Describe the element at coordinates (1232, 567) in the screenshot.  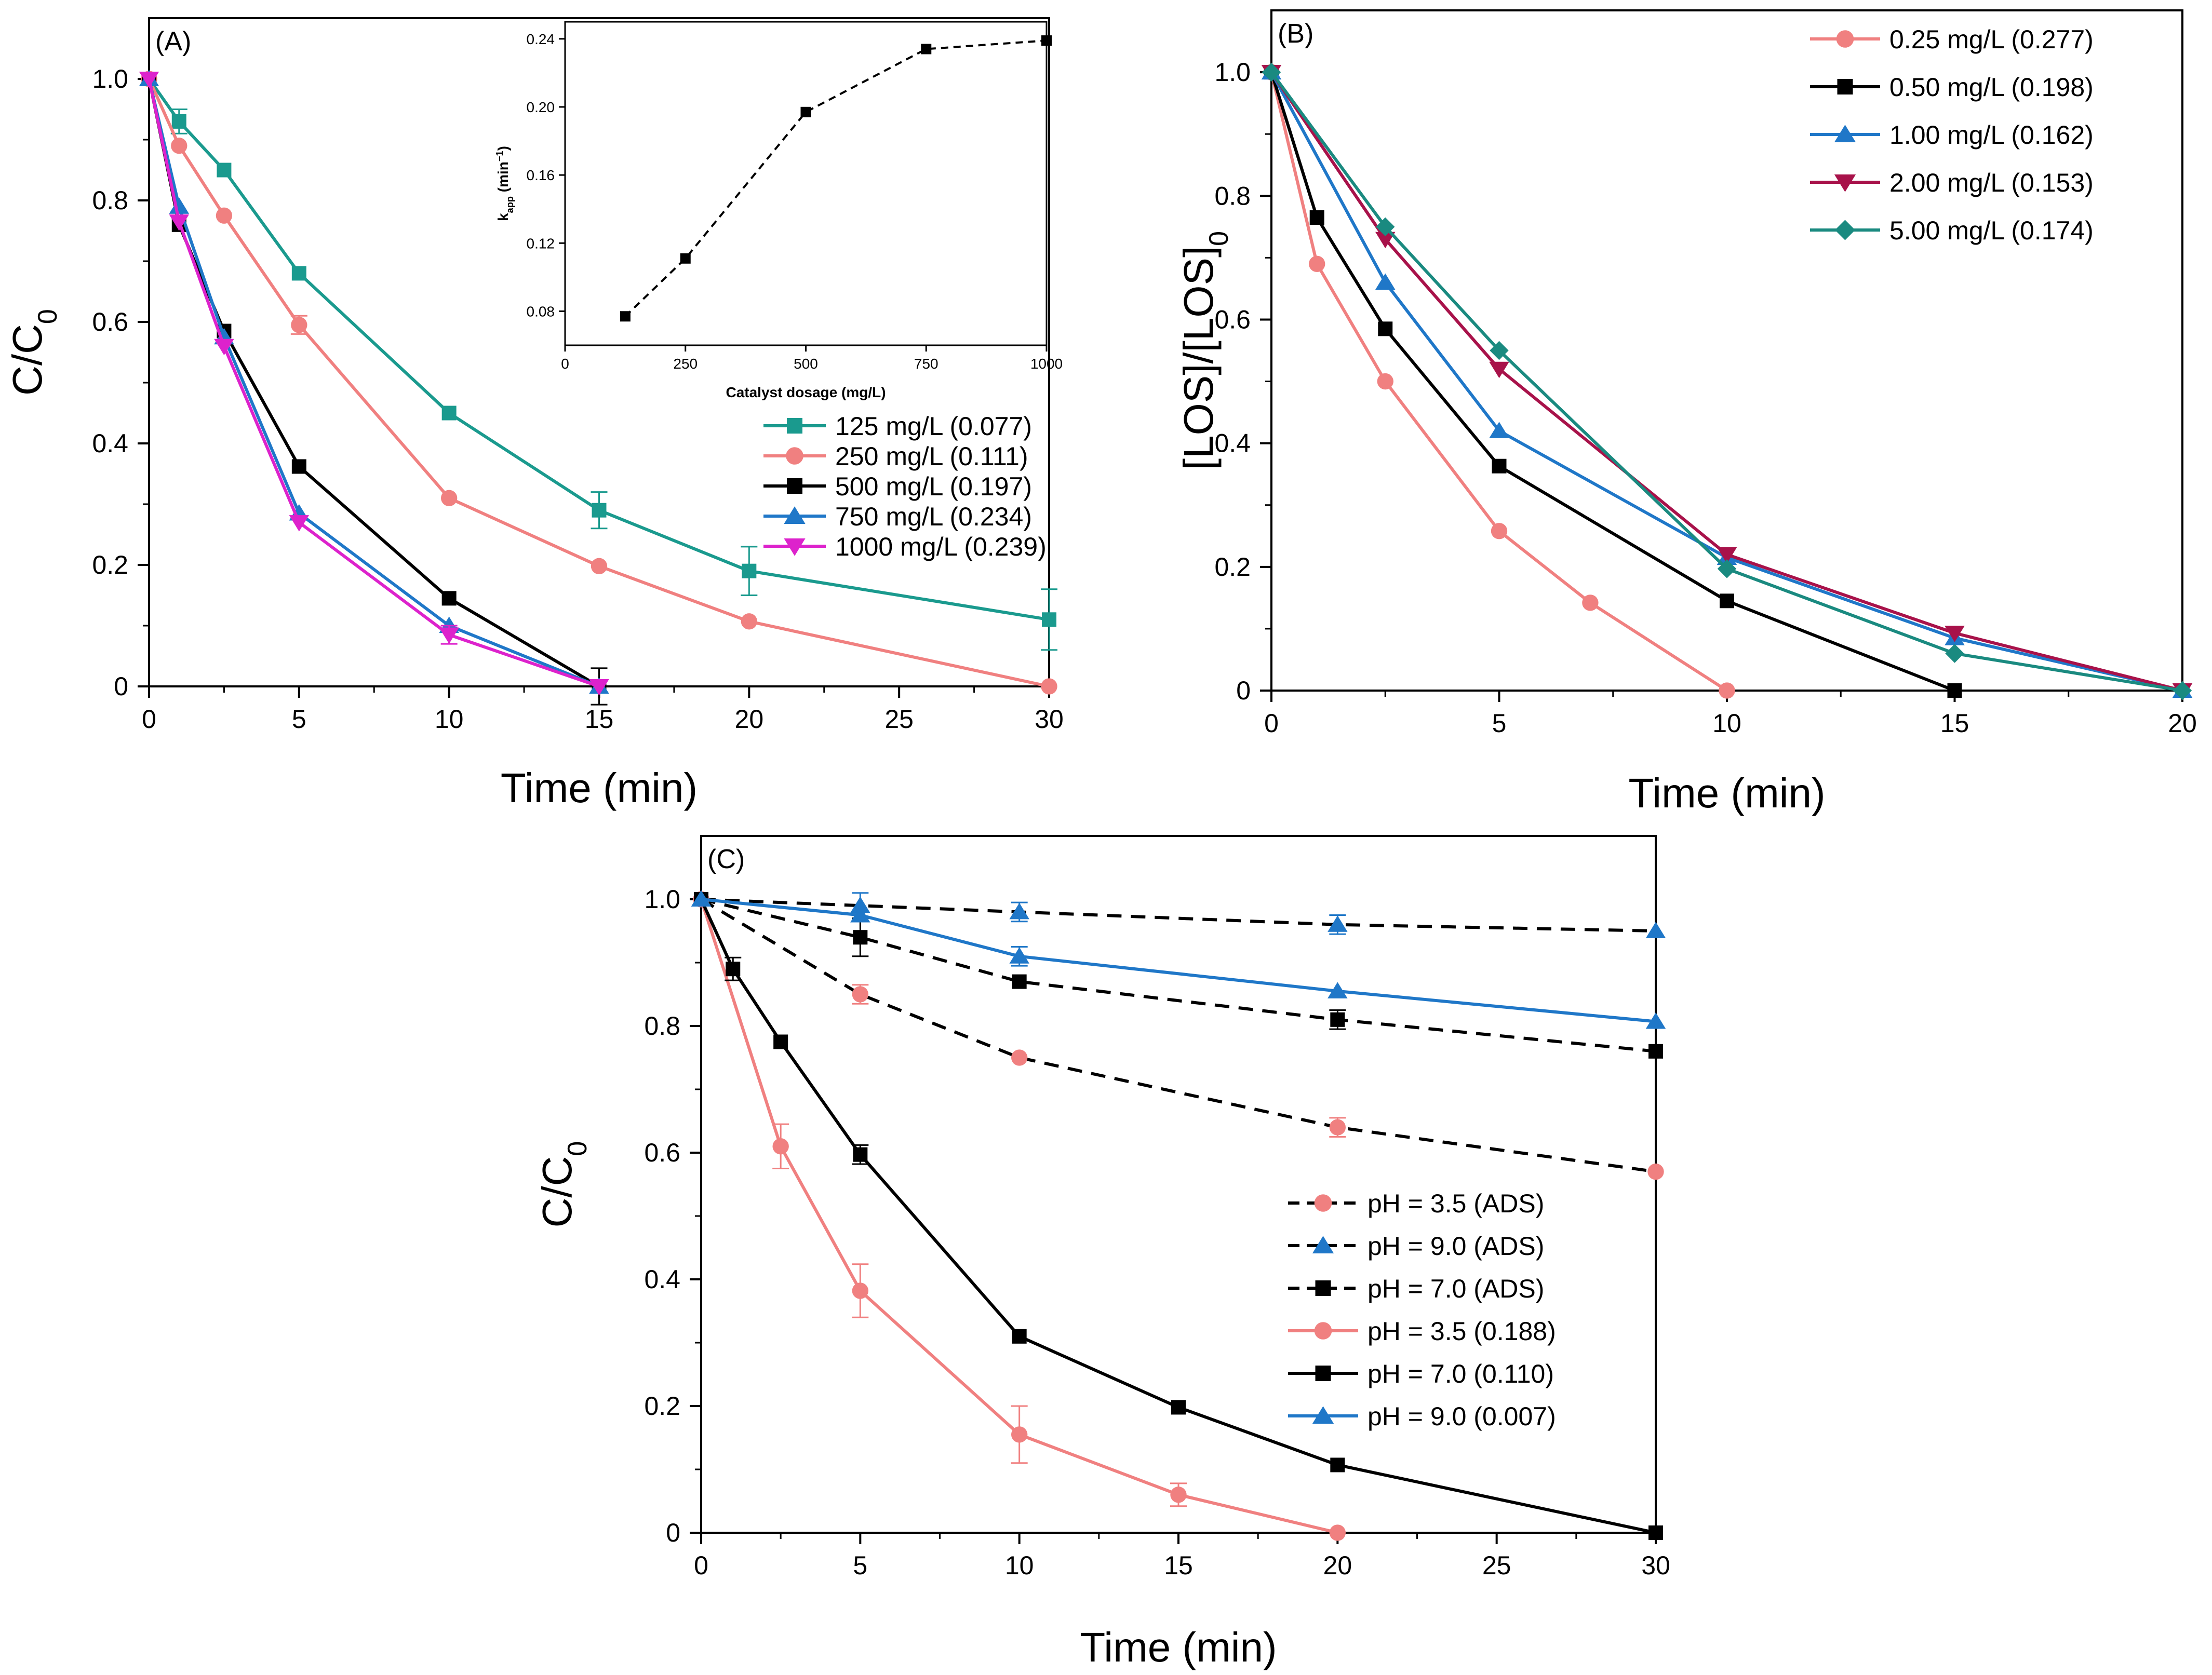
I see `y-tick-label: 0.2` at that location.